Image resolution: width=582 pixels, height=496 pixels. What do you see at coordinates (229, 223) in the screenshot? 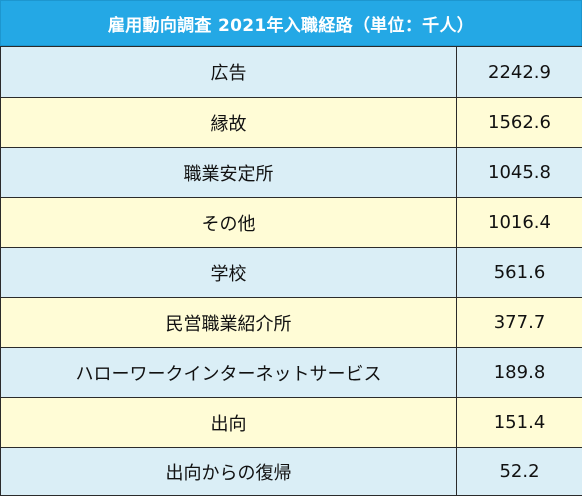
I see `category-label: その他` at bounding box center [229, 223].